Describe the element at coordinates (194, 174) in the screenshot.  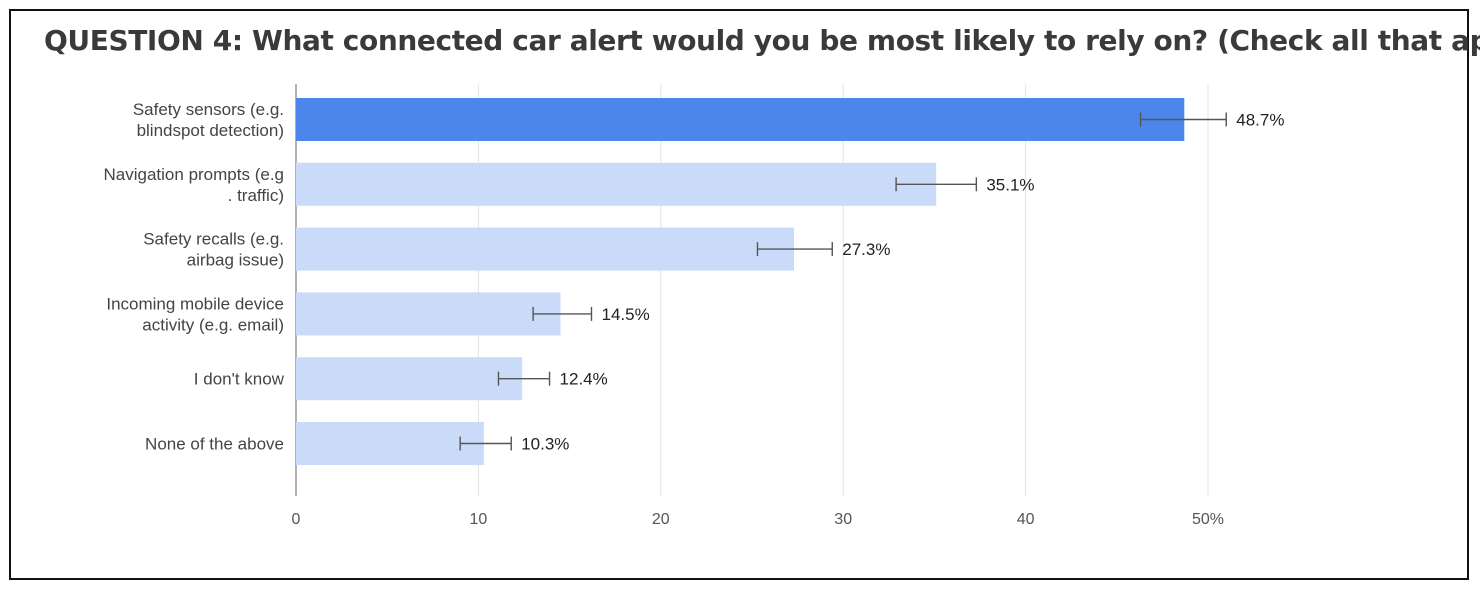
I see `category-label-line: Navigation prompts (e.g` at that location.